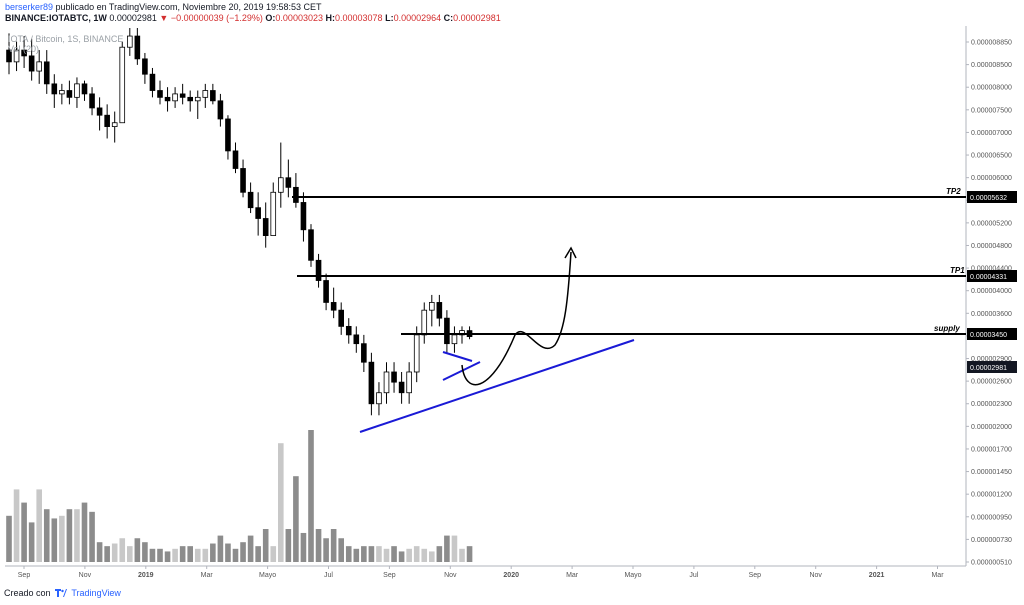  What do you see at coordinates (957, 270) in the screenshot?
I see `level-label: TP1` at bounding box center [957, 270].